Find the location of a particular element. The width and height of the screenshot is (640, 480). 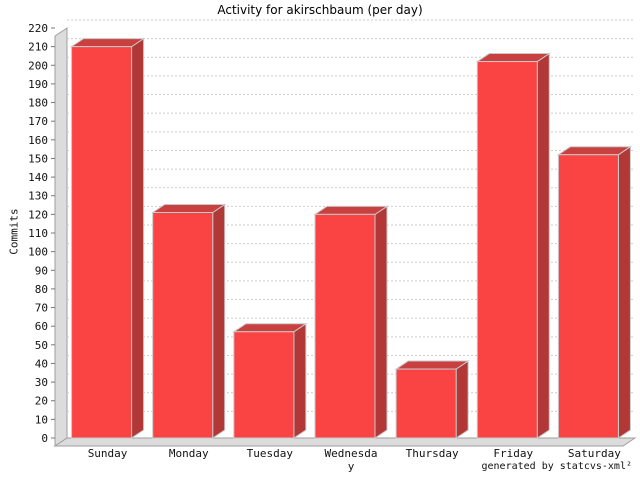

bar-side-monday is located at coordinates (219, 321).